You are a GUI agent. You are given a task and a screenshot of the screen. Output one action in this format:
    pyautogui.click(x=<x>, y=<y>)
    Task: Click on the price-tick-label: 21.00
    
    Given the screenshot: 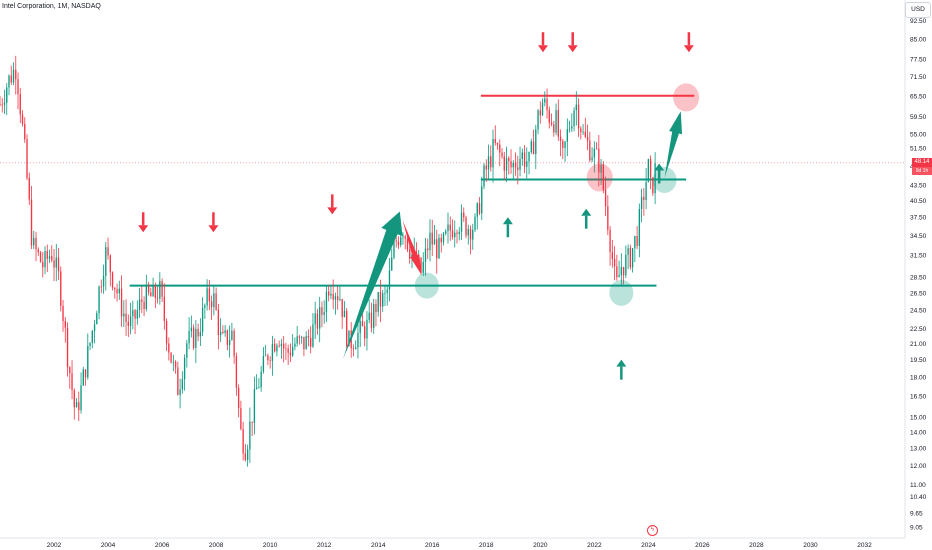 What is the action you would take?
    pyautogui.click(x=918, y=344)
    